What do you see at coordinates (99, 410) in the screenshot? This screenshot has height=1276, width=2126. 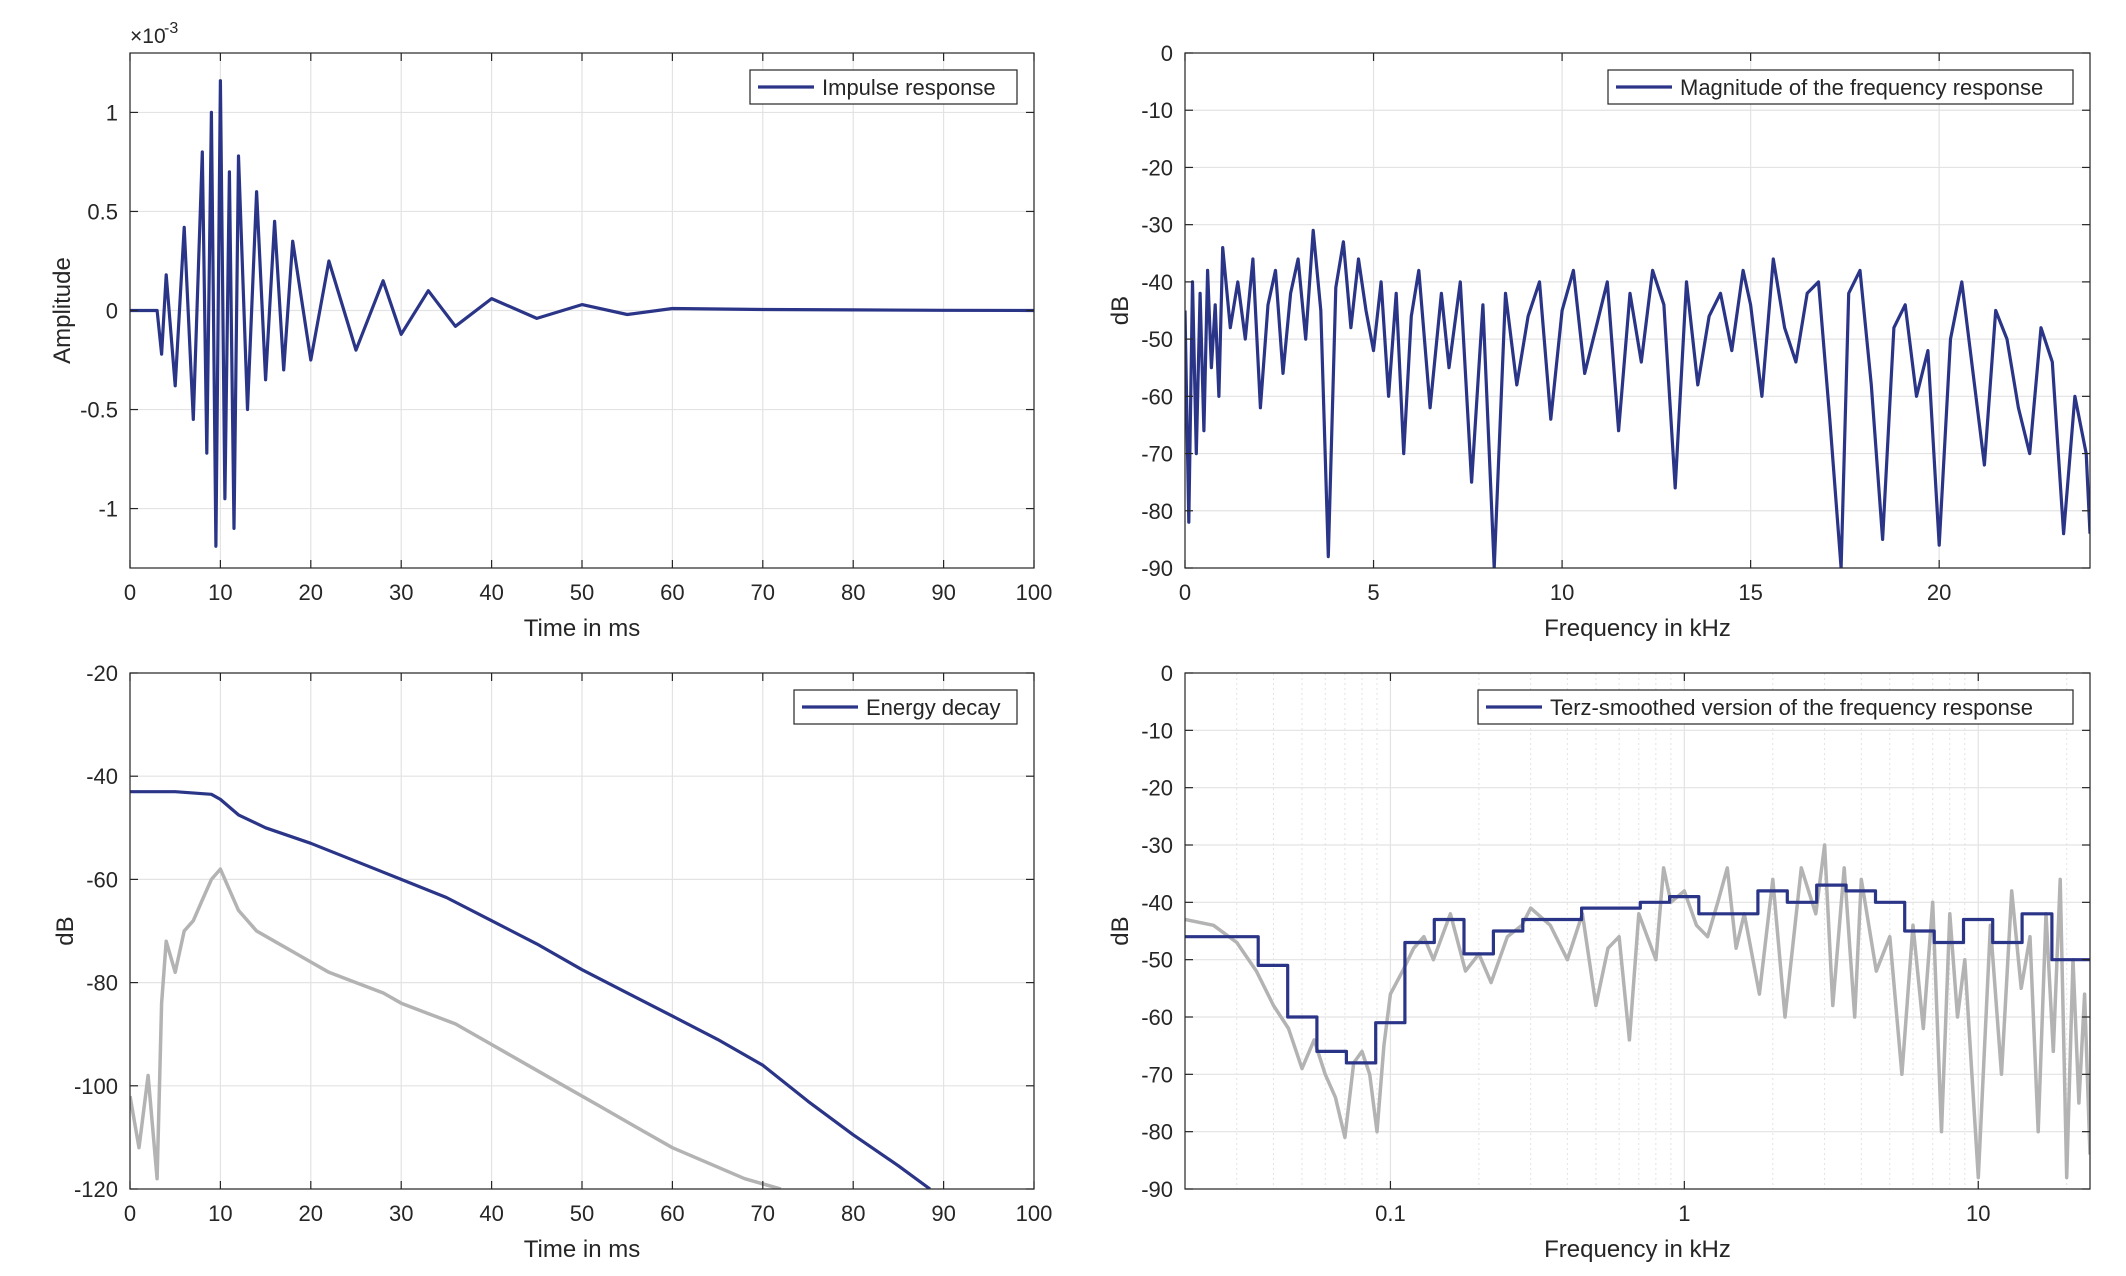 I see `y-tick-label: -0.5` at bounding box center [99, 410].